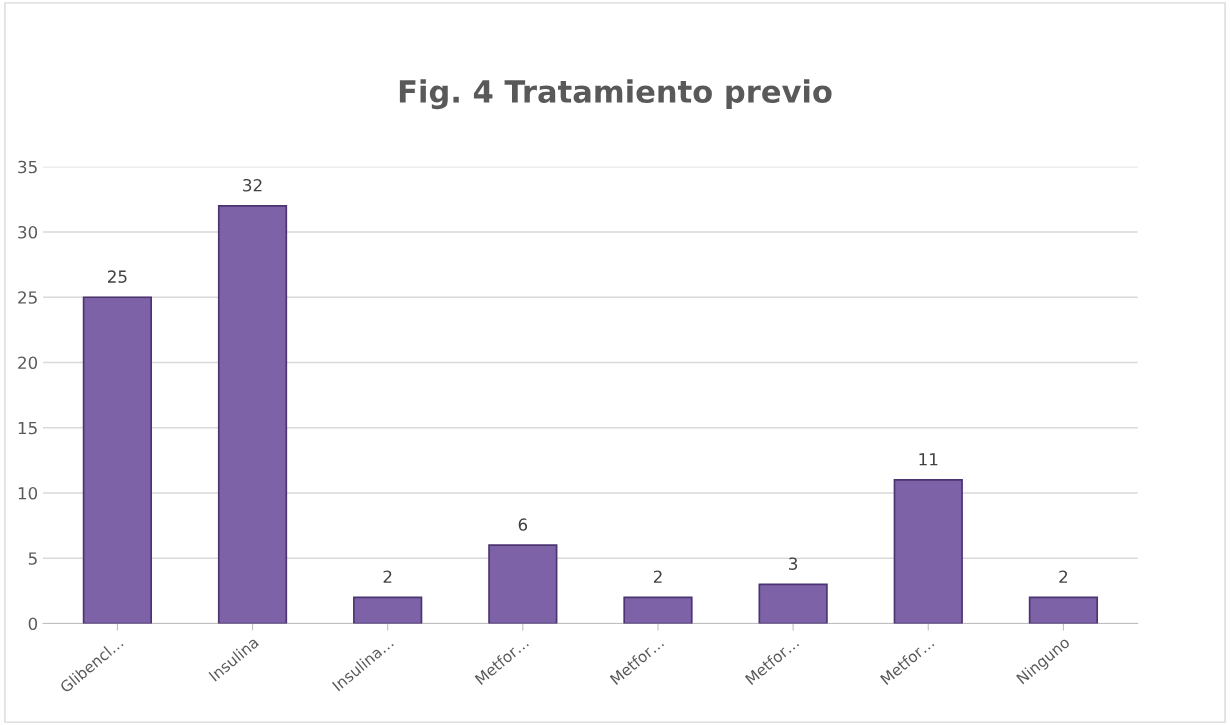  What do you see at coordinates (27, 167) in the screenshot?
I see `y-tick-label: 35` at bounding box center [27, 167].